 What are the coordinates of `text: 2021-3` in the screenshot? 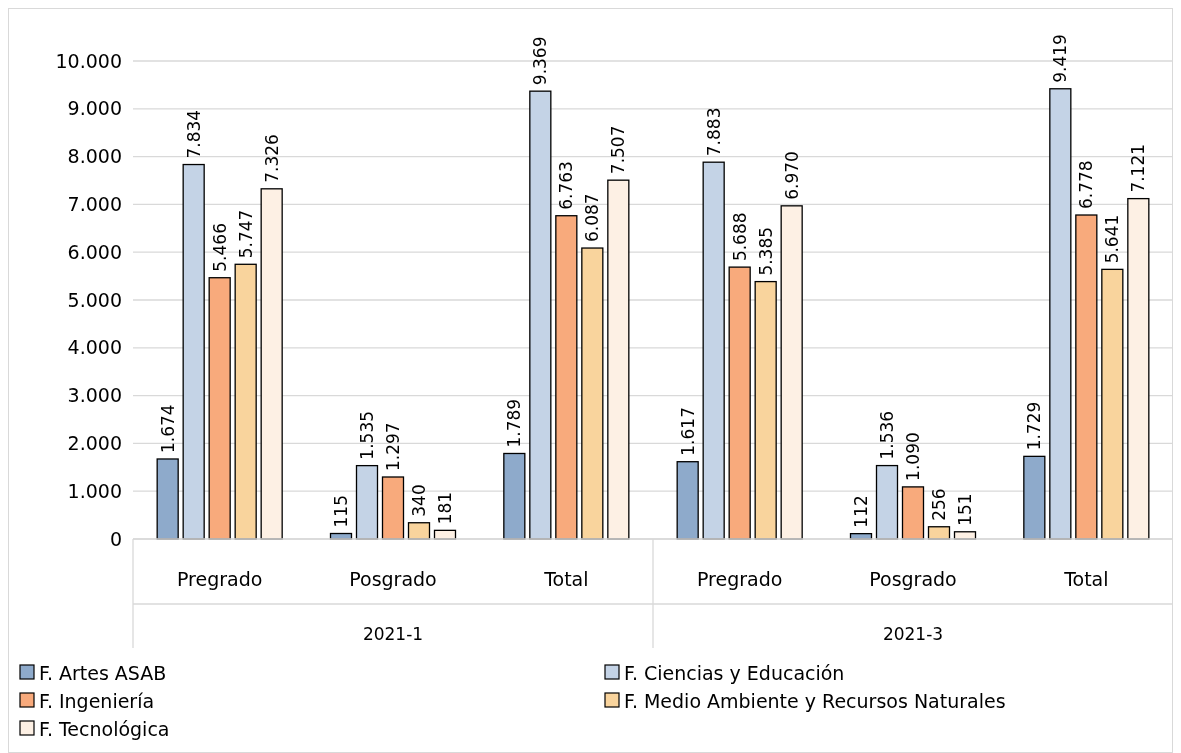 It's located at (913, 634).